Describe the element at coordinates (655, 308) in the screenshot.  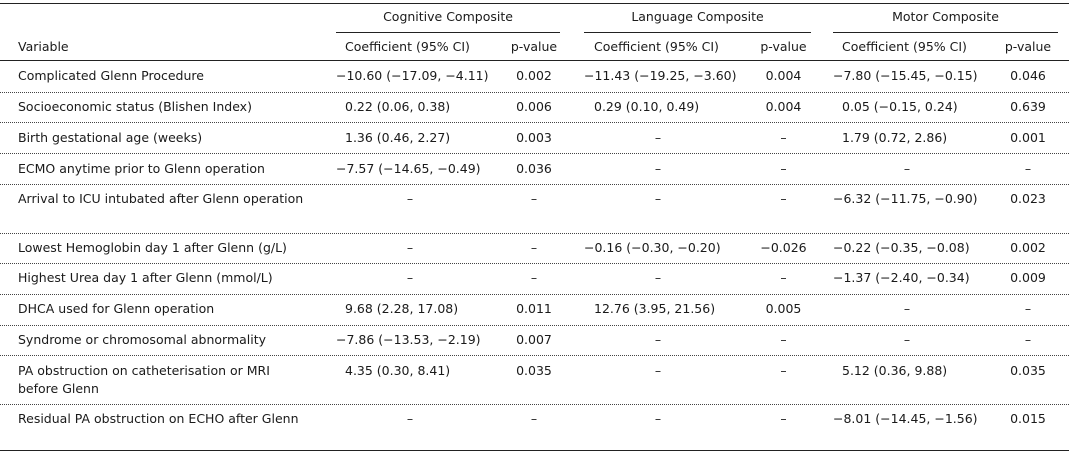
I see `language-coefficient-cell: 12.76 (3.95, 21.56)` at that location.